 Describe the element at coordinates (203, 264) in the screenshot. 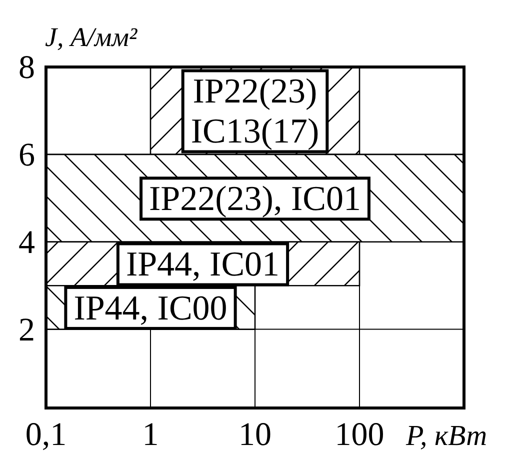

I see `legend-label: IP44, IC01` at that location.